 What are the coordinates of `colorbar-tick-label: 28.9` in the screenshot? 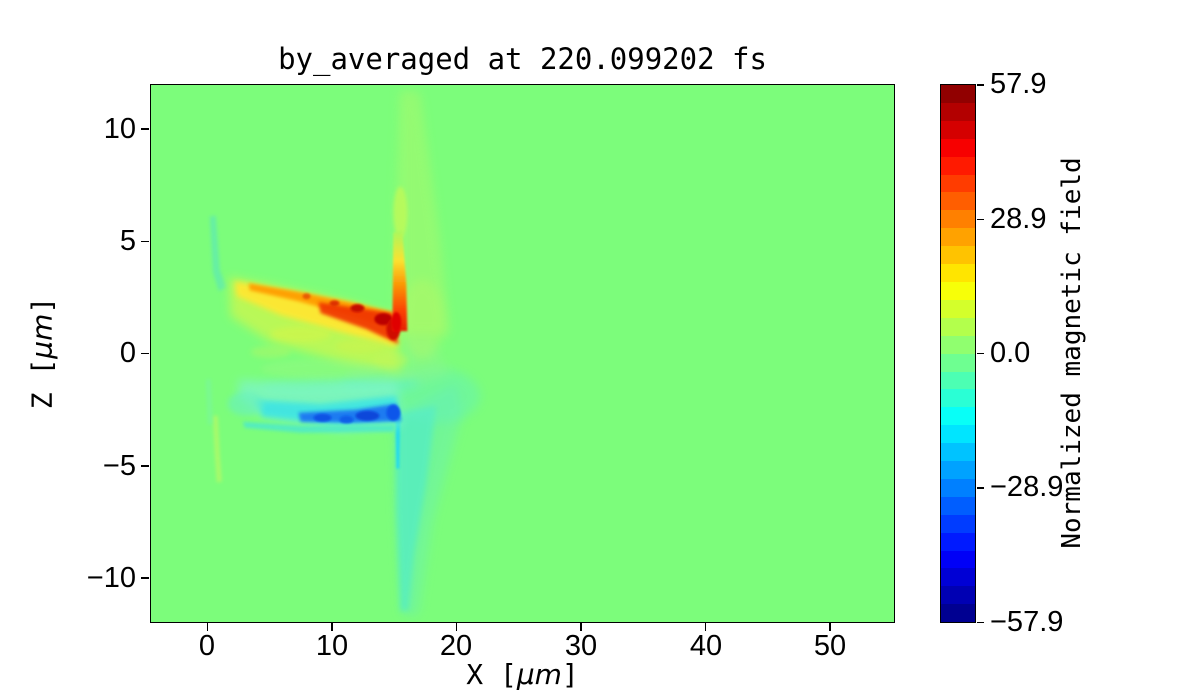 It's located at (1018, 219).